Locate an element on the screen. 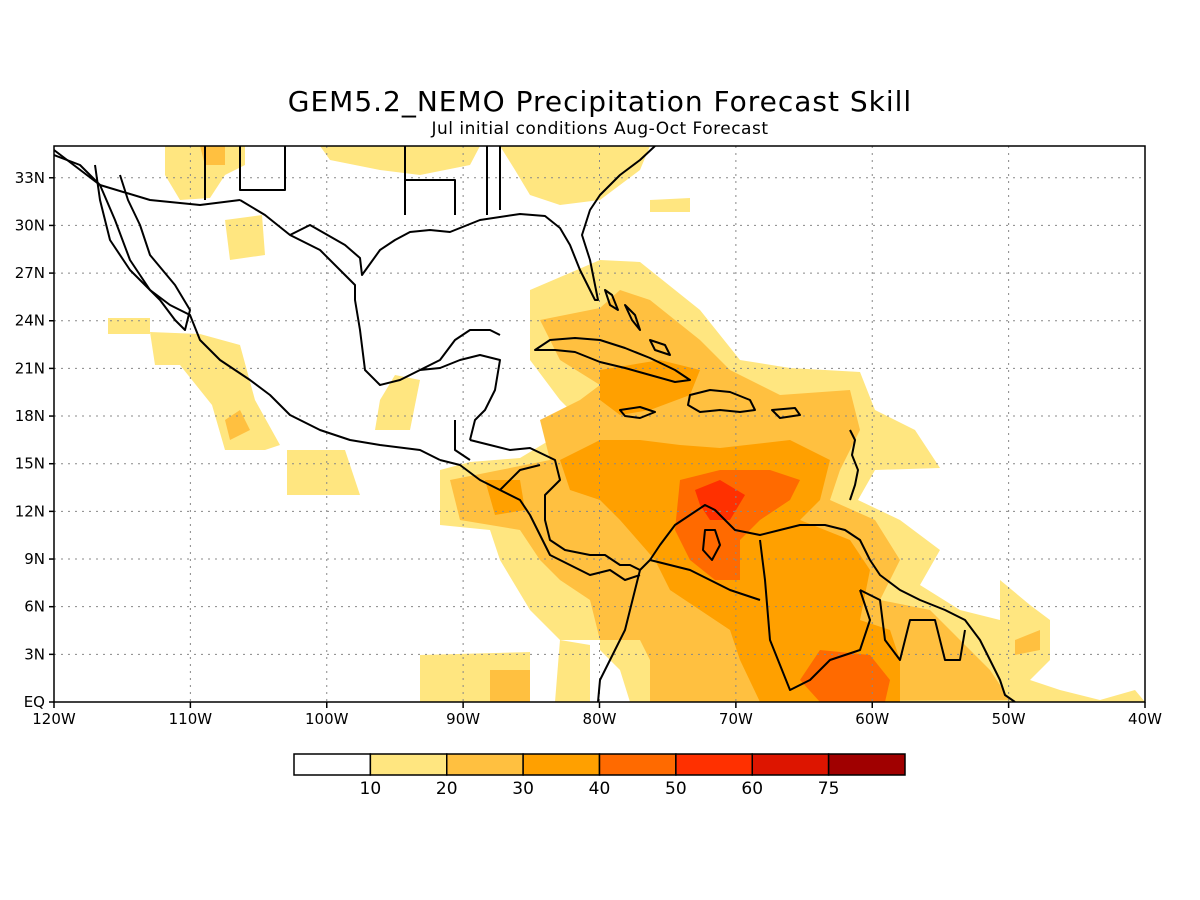  lat-tick-label: 33N is located at coordinates (30, 178).